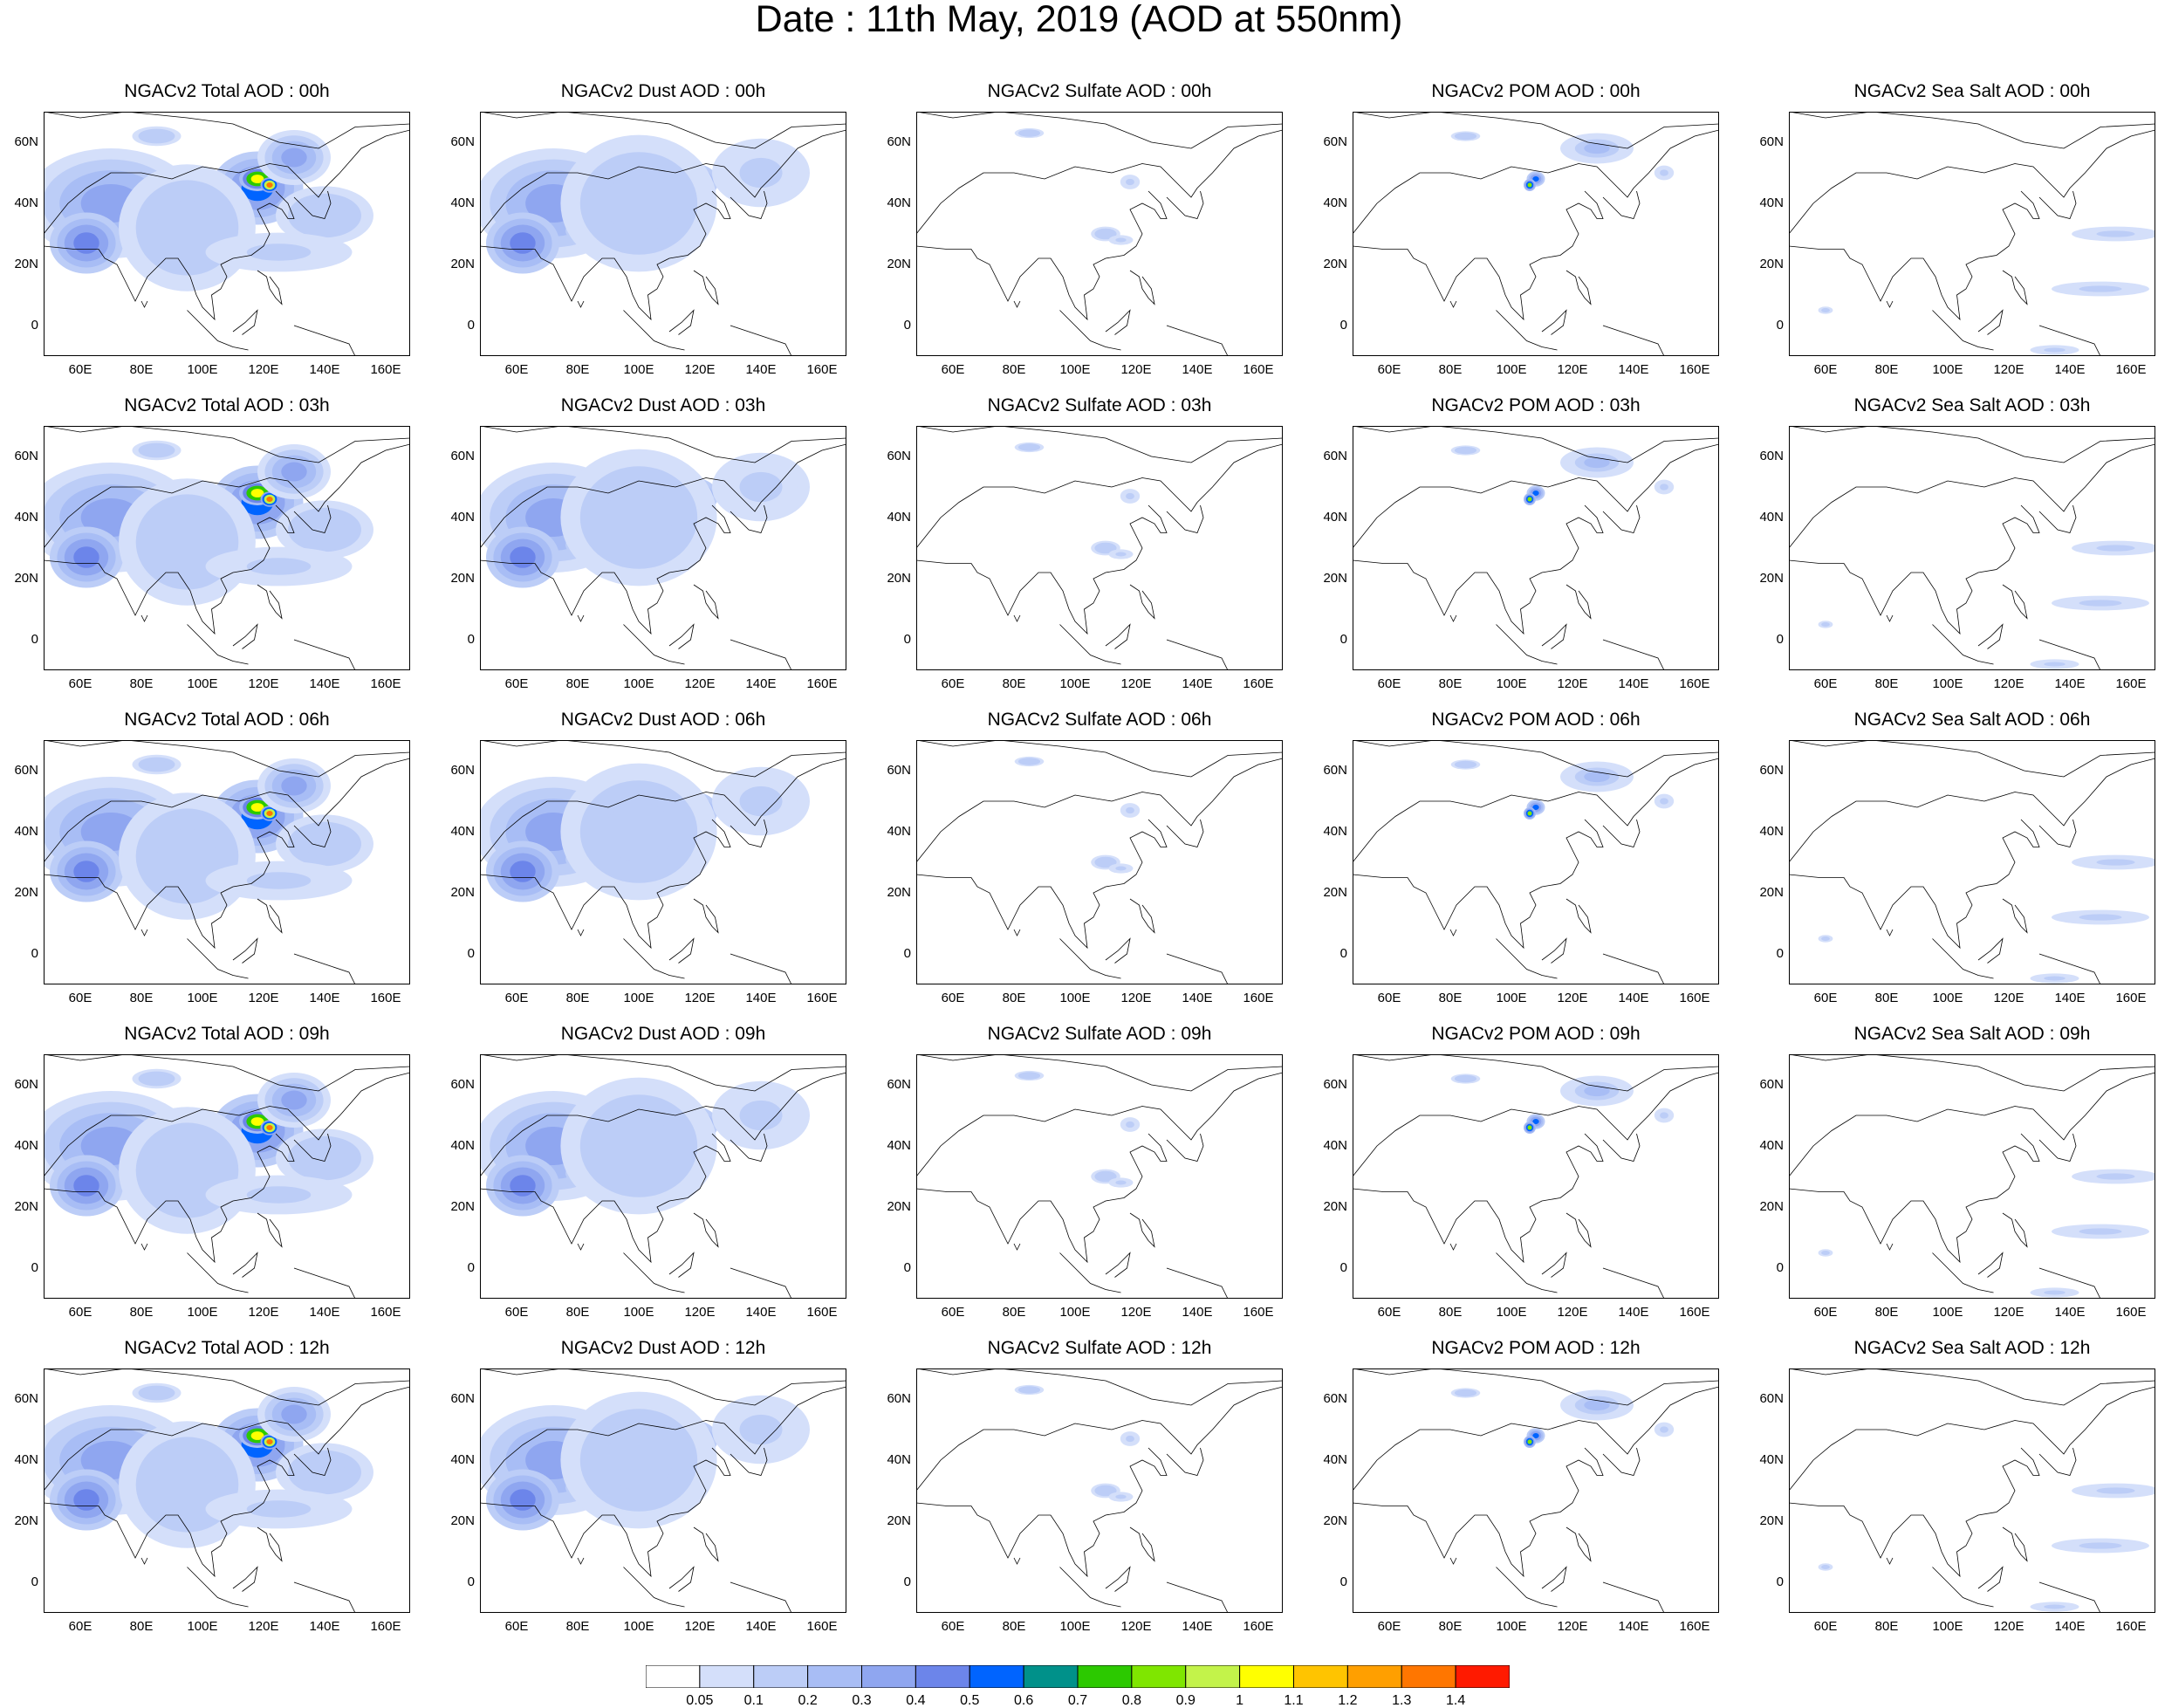 The width and height of the screenshot is (2158, 1708). I want to click on colorbar-label: 0.2, so click(808, 1700).